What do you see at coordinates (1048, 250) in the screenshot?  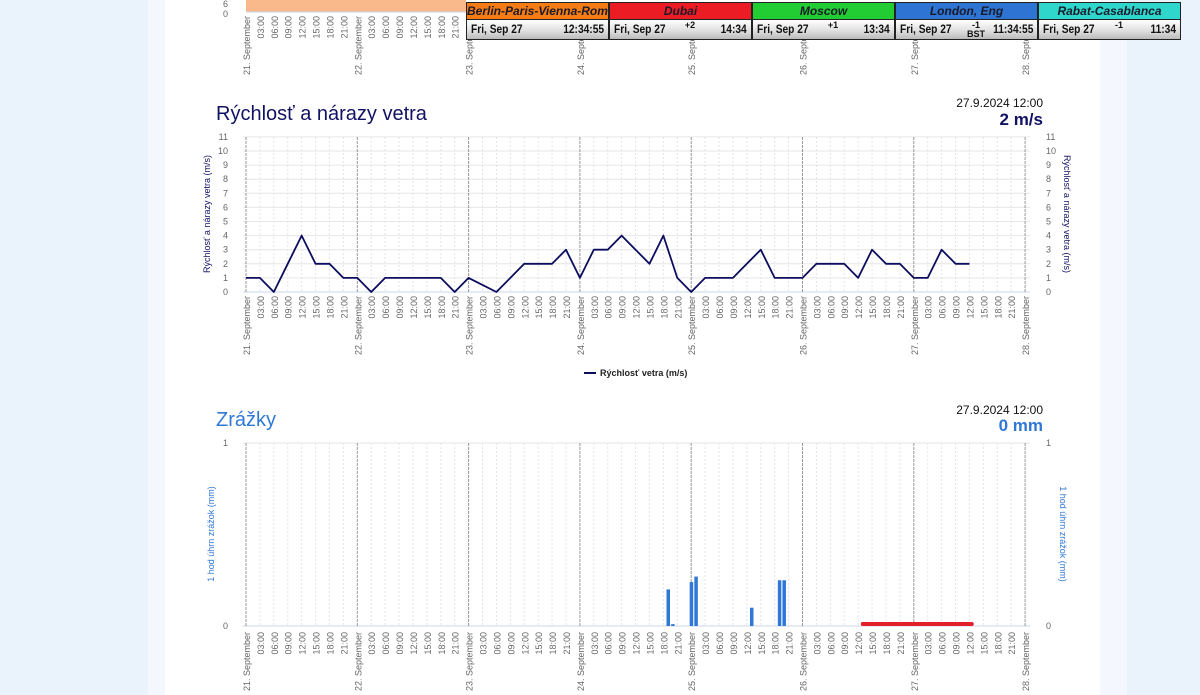 I see `y-tick-label-right: 3` at bounding box center [1048, 250].